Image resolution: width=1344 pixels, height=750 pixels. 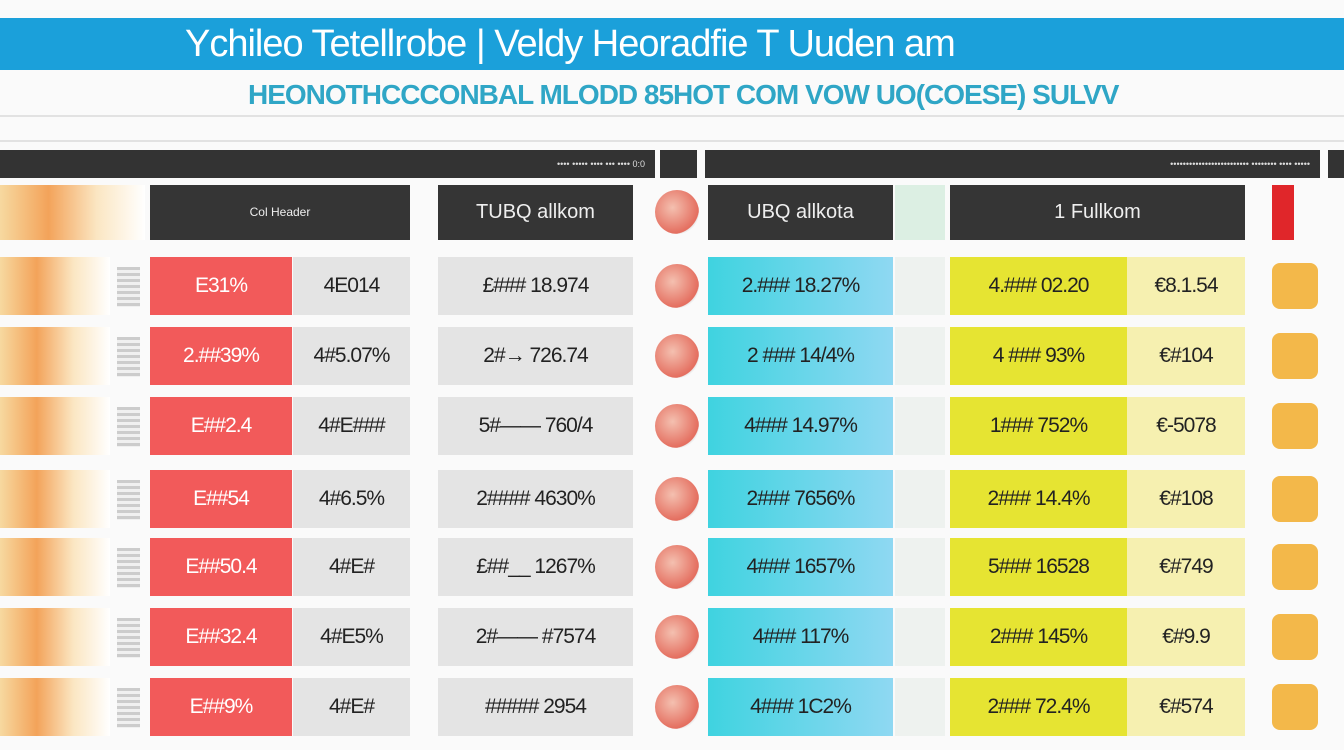 I want to click on flag-icon, so click(x=1283, y=212).